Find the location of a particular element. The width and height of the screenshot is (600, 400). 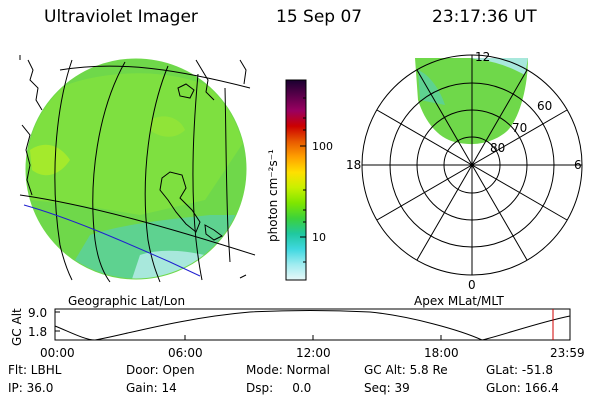

time-tick-2359: 23:59 is located at coordinates (567, 353).